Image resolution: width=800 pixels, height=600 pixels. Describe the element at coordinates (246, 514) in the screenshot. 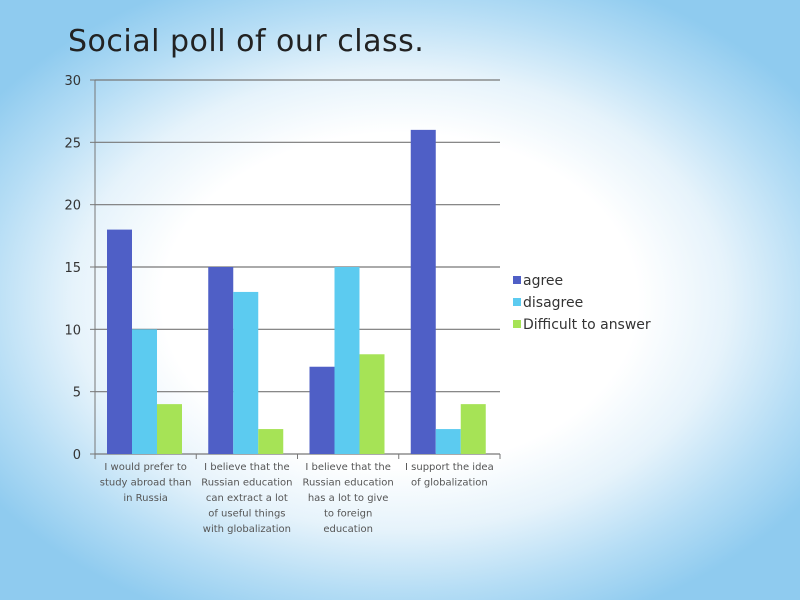

I see `x-category-label-line: of useful things` at that location.